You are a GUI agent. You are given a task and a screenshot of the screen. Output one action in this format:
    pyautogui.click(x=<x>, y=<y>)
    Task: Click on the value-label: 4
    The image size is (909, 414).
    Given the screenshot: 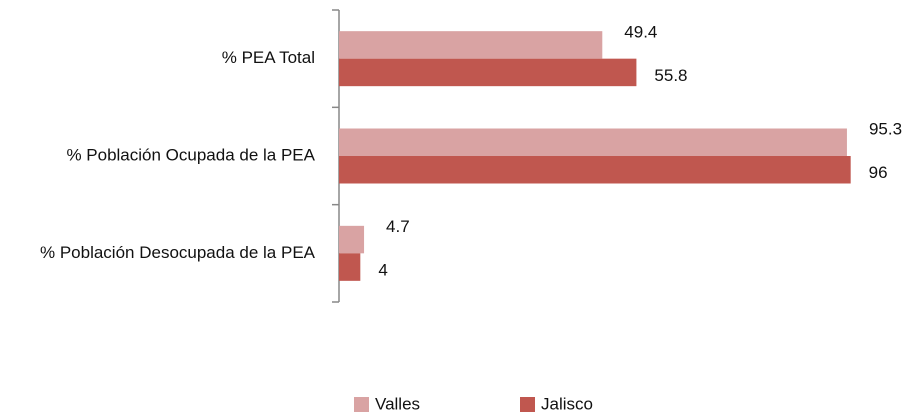 What is the action you would take?
    pyautogui.click(x=382, y=270)
    